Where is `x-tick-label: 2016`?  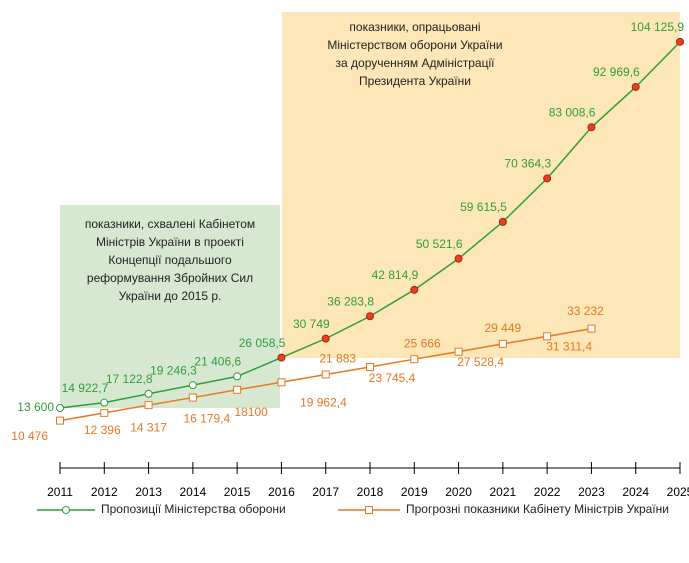 x-tick-label: 2016 is located at coordinates (281, 492).